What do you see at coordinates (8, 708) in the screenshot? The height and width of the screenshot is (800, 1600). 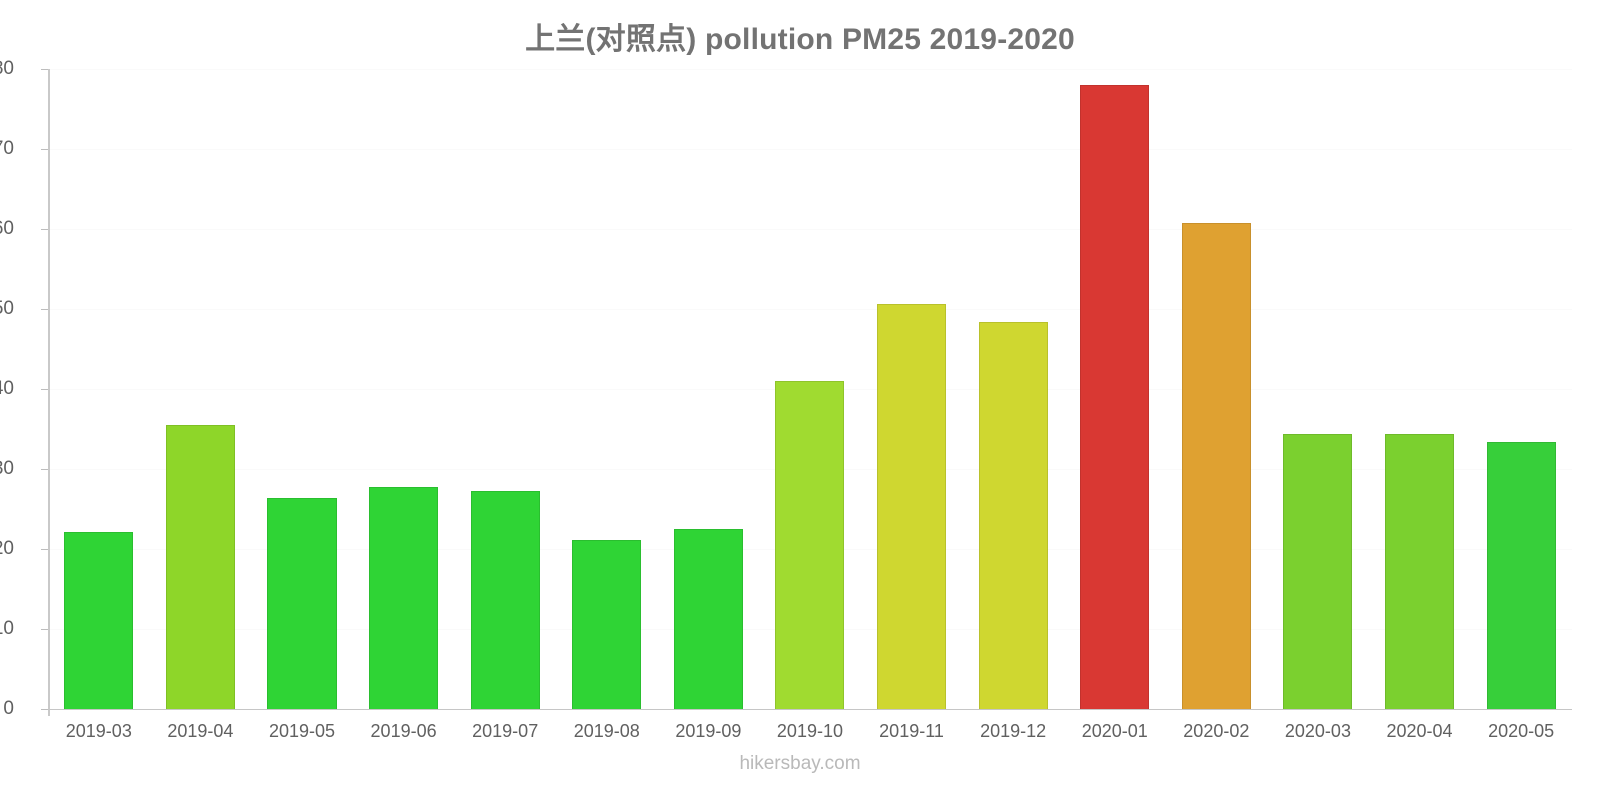 I see `y-tick-label-0: 0` at bounding box center [8, 708].